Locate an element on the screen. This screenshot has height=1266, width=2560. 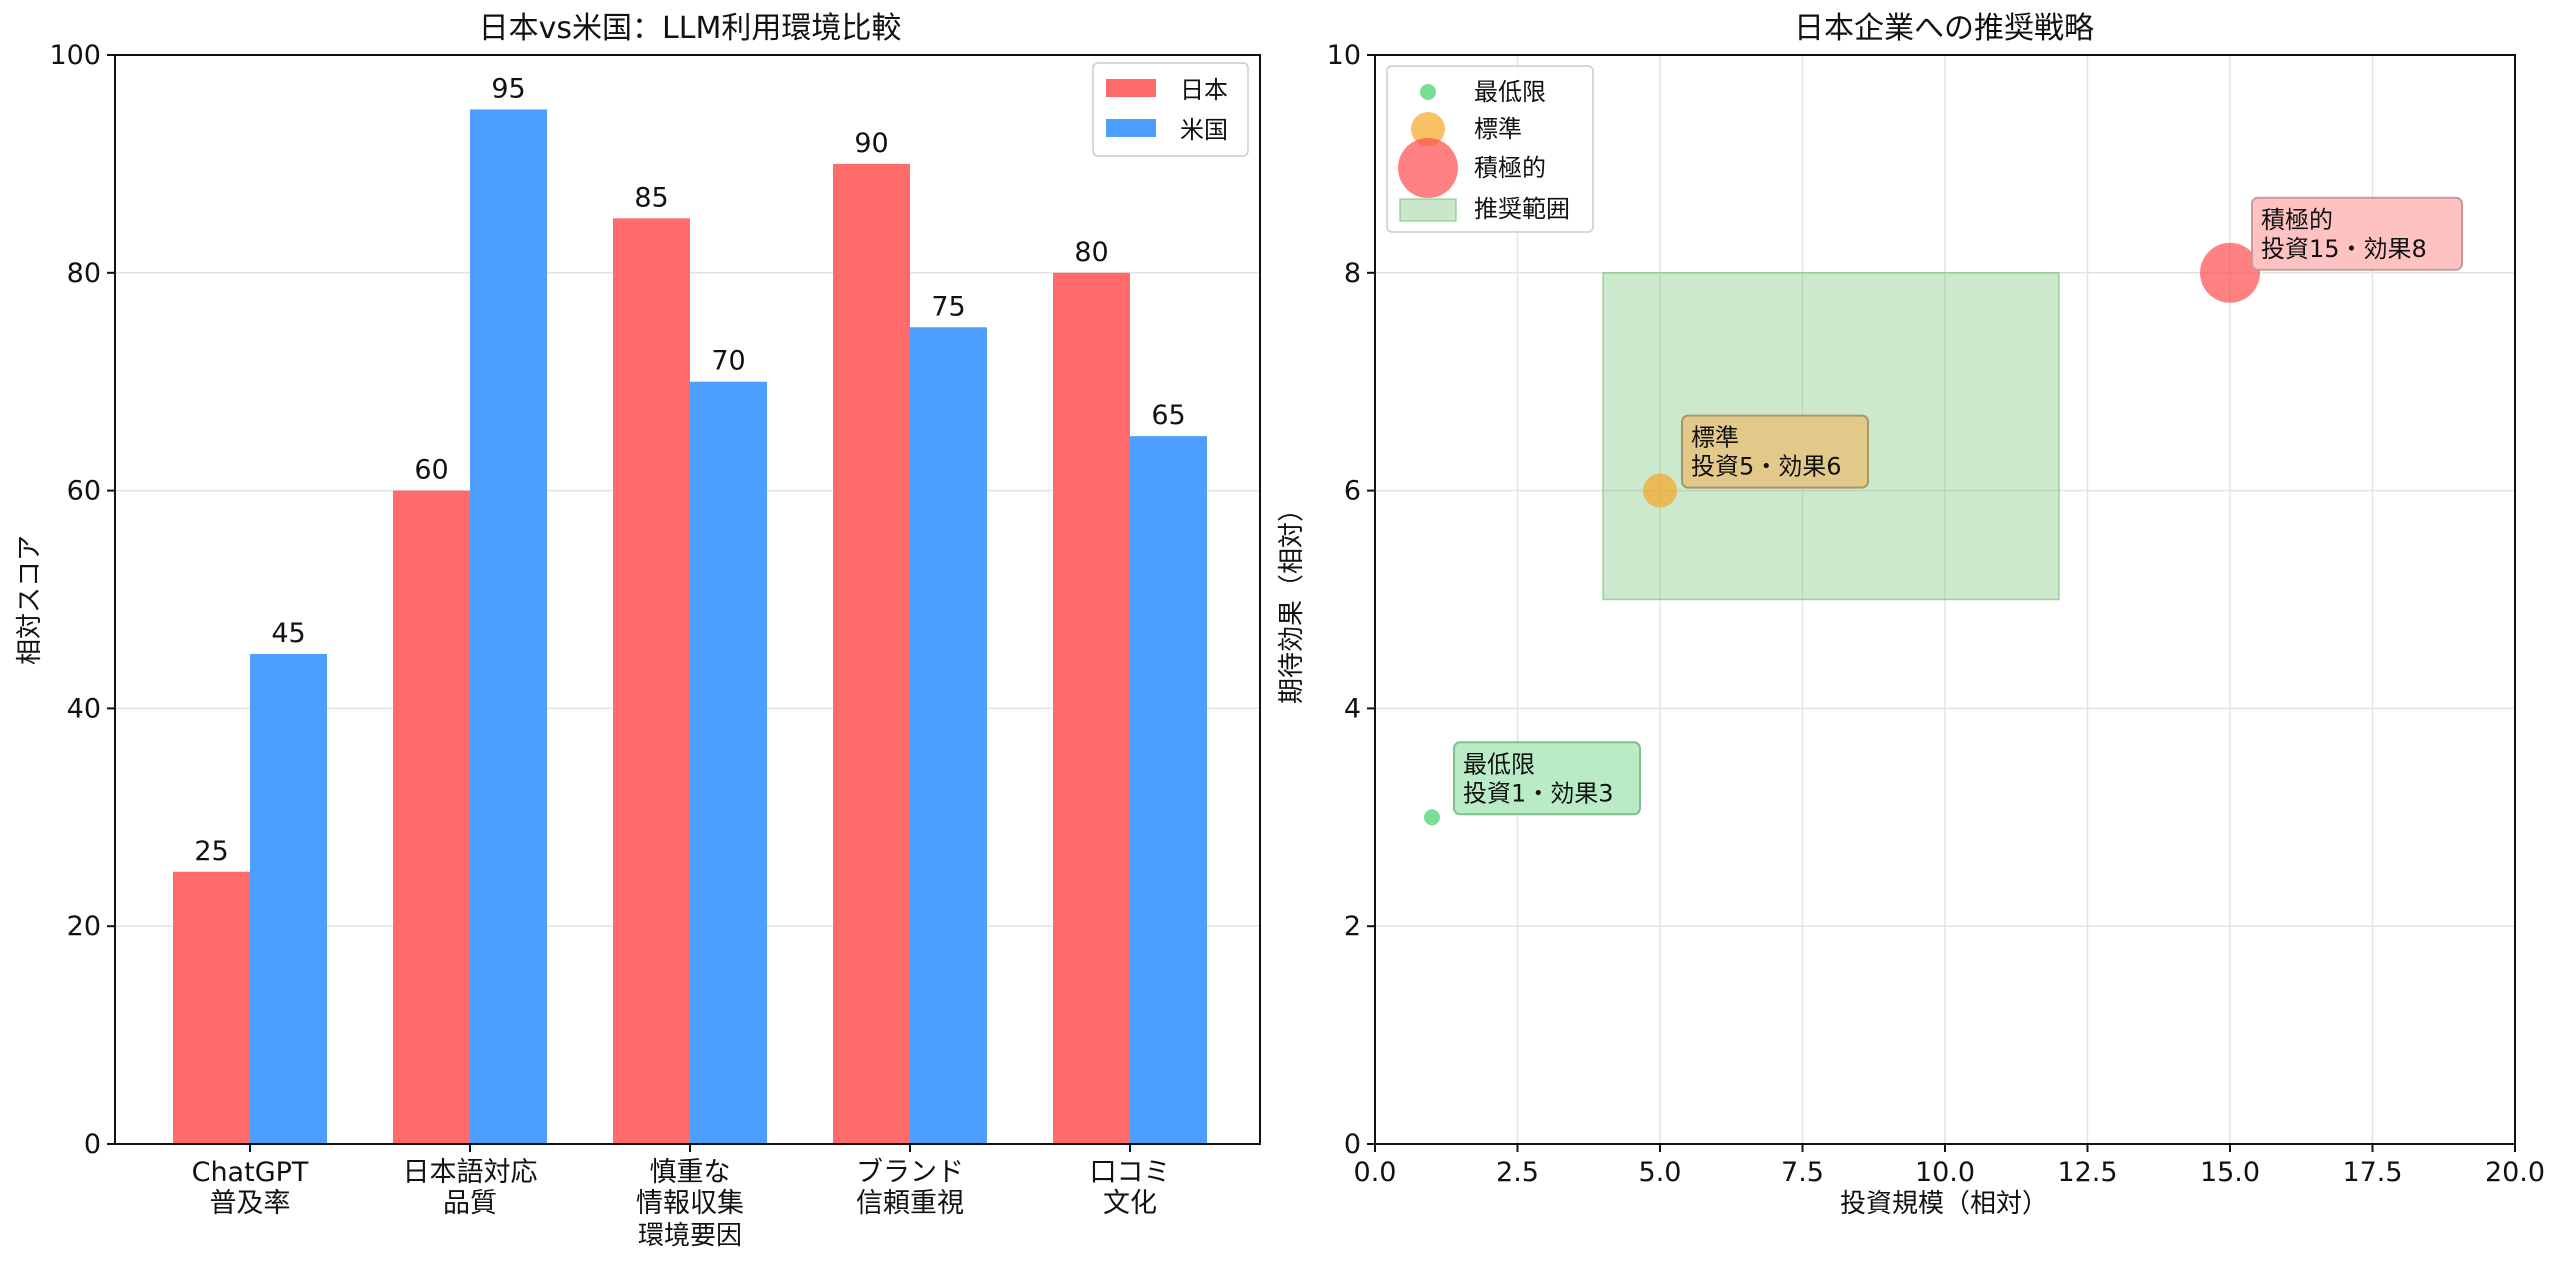
scatter-chart-x-ticks: 0.0 2.5 5.0 7.5 10.0 12.5 15.0 17.5 20.0 is located at coordinates (1949, 1166).